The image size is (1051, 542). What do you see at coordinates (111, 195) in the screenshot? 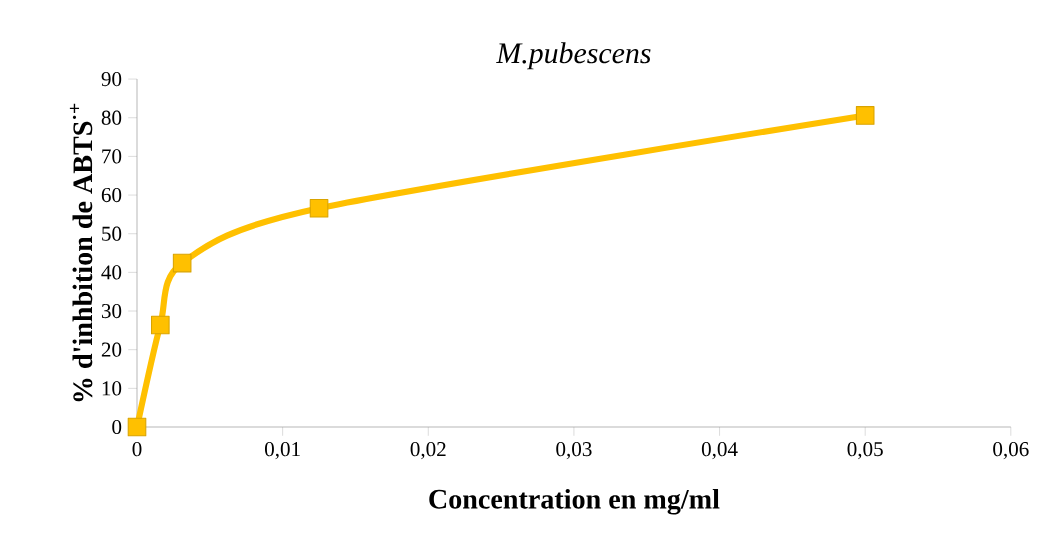
I see `y-tick-label: 60` at bounding box center [111, 195].